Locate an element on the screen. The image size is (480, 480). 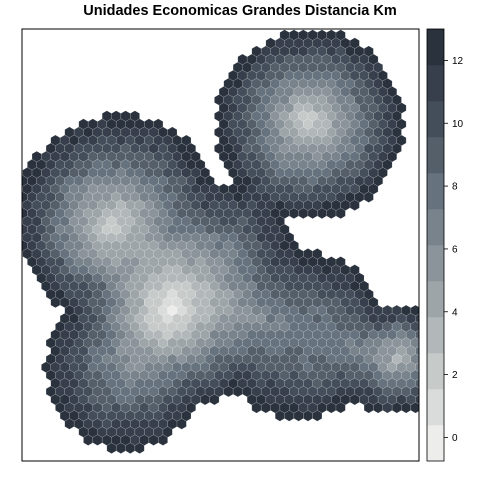
legend-tick-label: 12 is located at coordinates (458, 61).